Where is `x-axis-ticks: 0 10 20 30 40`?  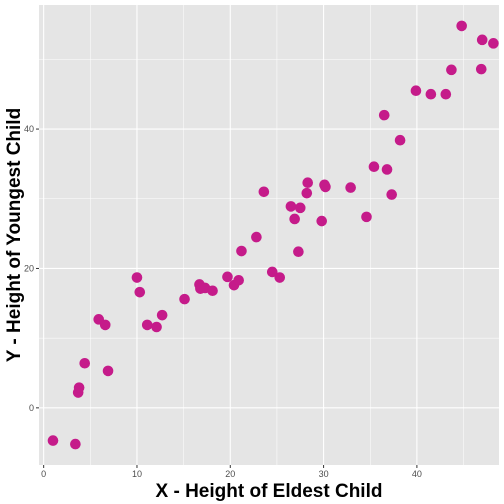
x-axis-ticks: 0 10 20 30 40 is located at coordinates (231, 472).